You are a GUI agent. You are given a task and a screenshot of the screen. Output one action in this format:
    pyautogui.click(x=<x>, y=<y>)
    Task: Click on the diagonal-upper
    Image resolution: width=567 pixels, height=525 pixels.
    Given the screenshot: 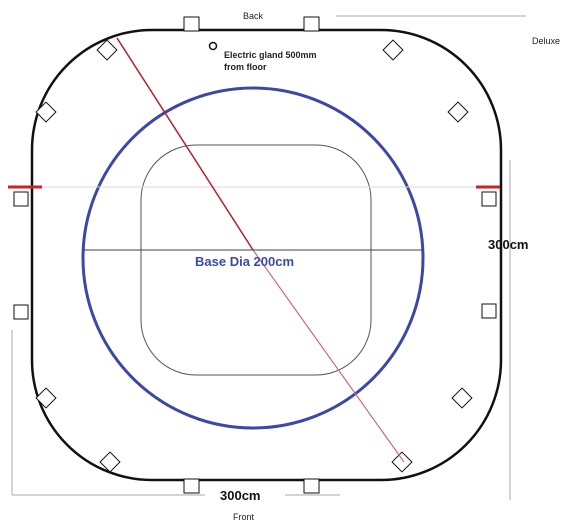 What is the action you would take?
    pyautogui.click(x=185, y=144)
    